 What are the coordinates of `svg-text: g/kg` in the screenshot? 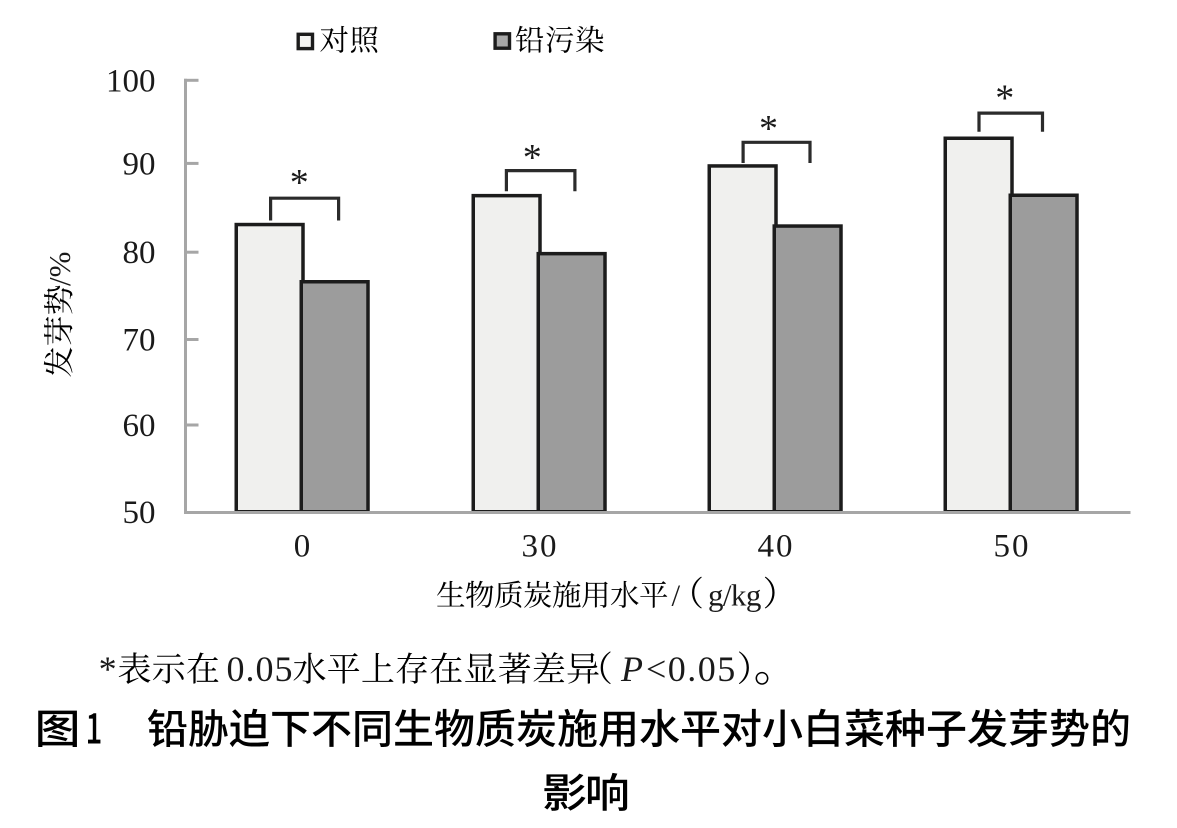 It's located at (734, 595).